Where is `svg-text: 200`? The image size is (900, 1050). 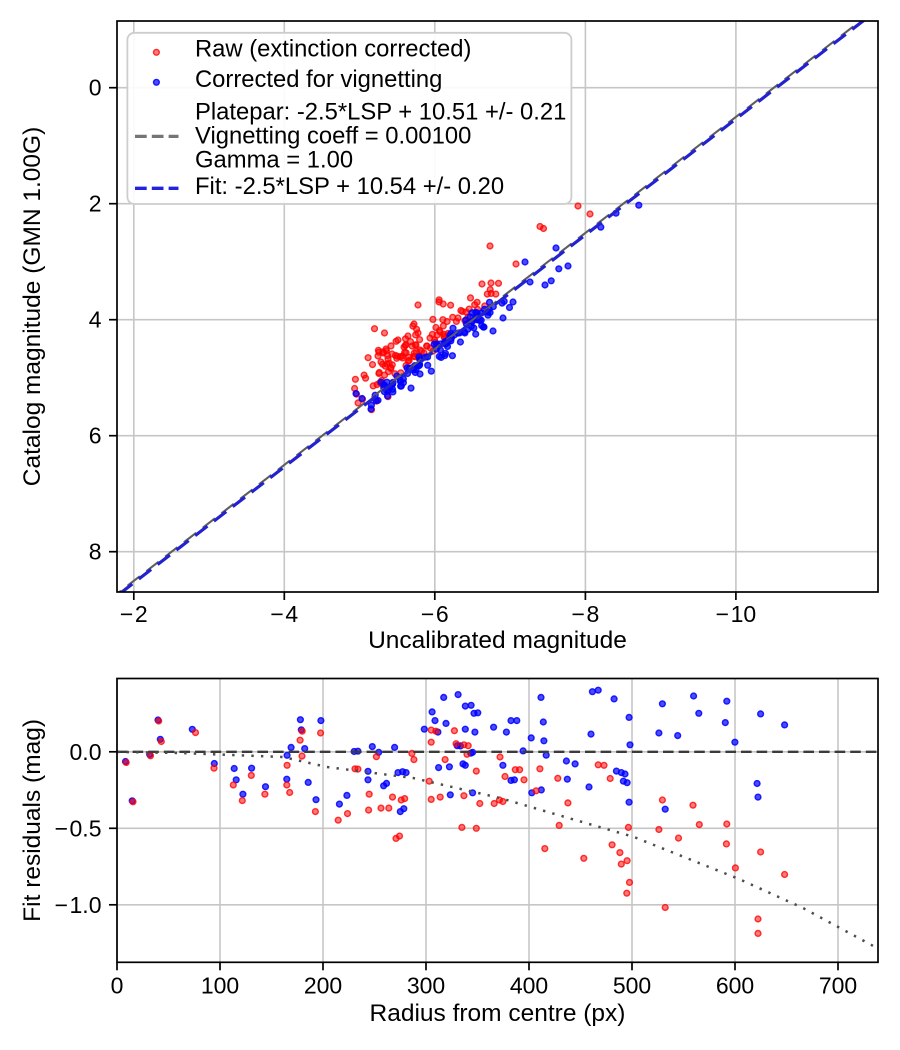 svg-text: 200 is located at coordinates (323, 985).